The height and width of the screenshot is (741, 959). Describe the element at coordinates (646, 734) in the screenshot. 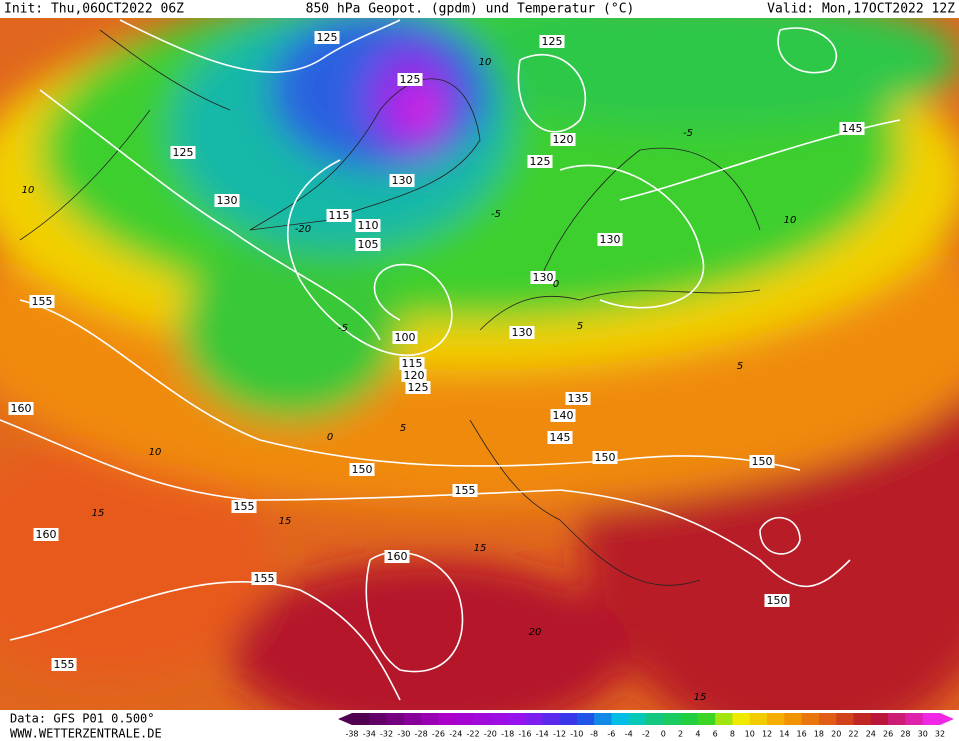

I see `colorbar-tick-label: -2` at that location.